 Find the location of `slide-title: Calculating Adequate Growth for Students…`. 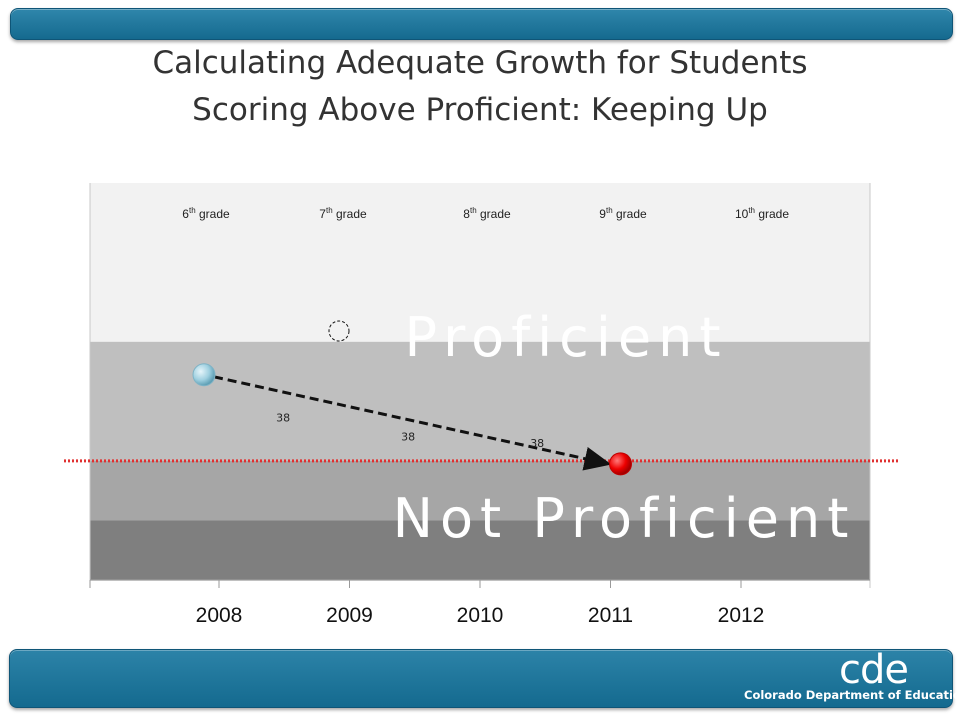

slide-title: Calculating Adequate Growth for Students… is located at coordinates (480, 87).